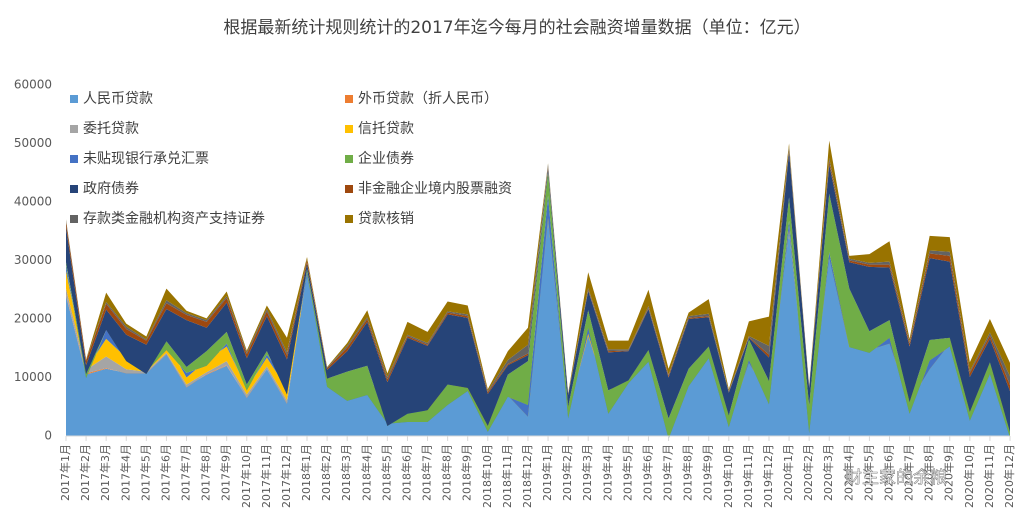 The height and width of the screenshot is (524, 1034). I want to click on x-tick-label: 2017年11月, so click(266, 476).